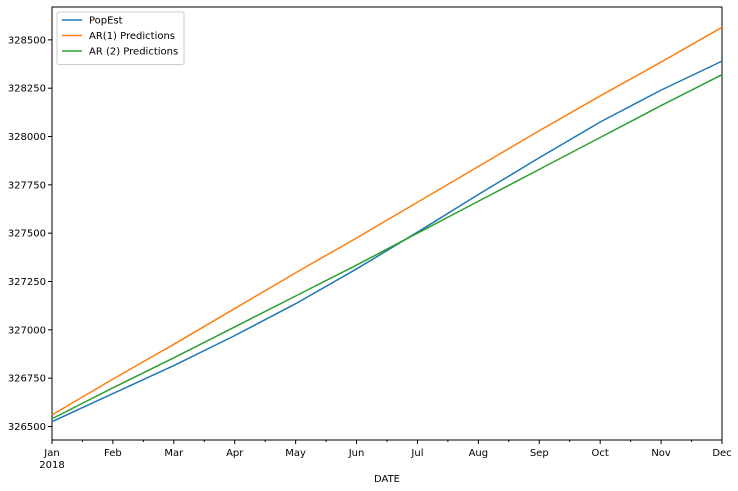 The image size is (738, 491). I want to click on legend-label: AR (2) Predictions, so click(133, 52).